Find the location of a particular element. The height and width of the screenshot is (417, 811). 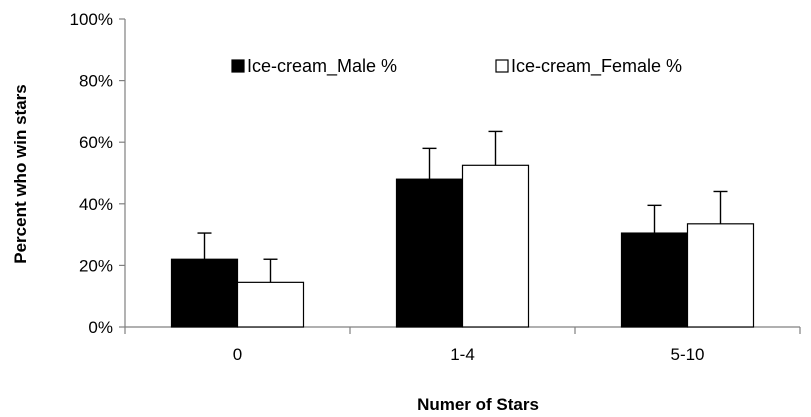

x-tick-label: 0 is located at coordinates (237, 354).